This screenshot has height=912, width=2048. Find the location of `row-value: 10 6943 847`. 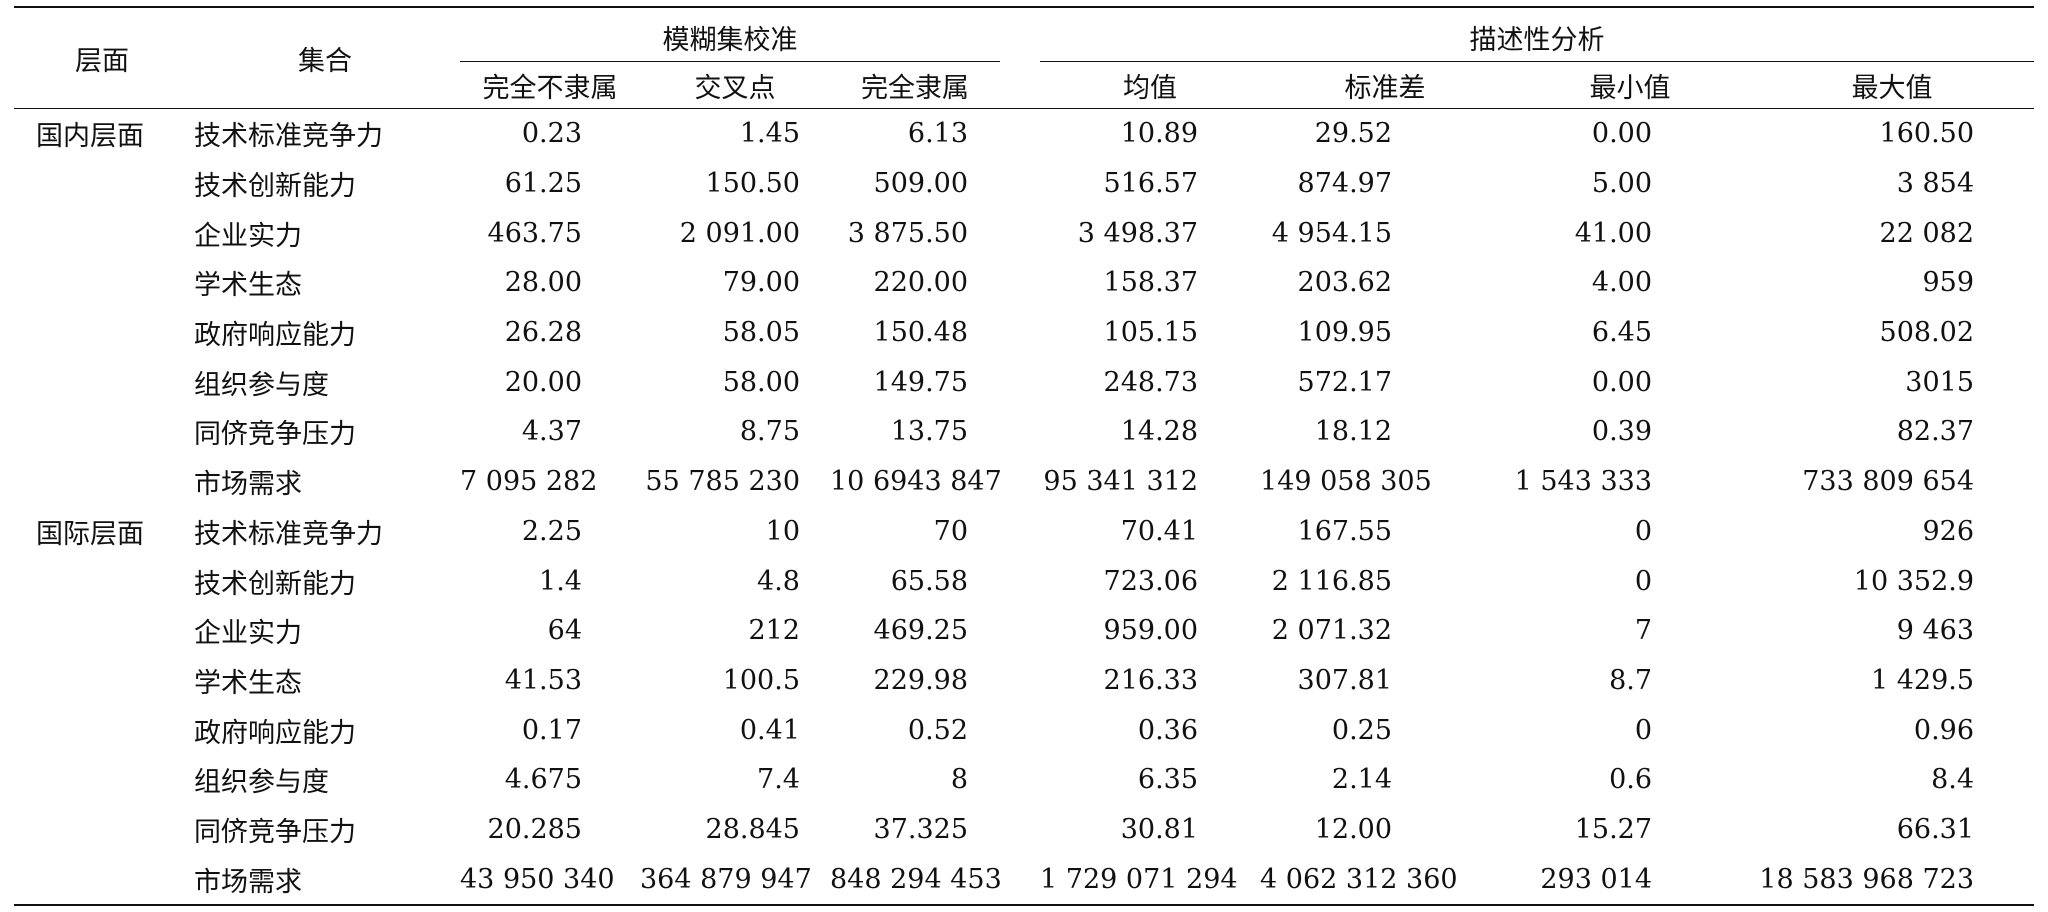

row-value: 10 6943 847 is located at coordinates (916, 482).